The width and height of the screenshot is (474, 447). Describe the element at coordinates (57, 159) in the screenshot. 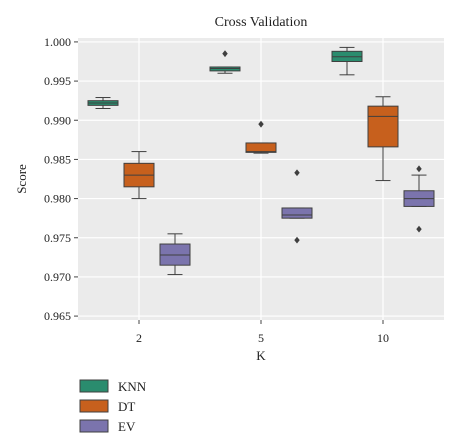

I see `y-tick-label: 0.985` at that location.